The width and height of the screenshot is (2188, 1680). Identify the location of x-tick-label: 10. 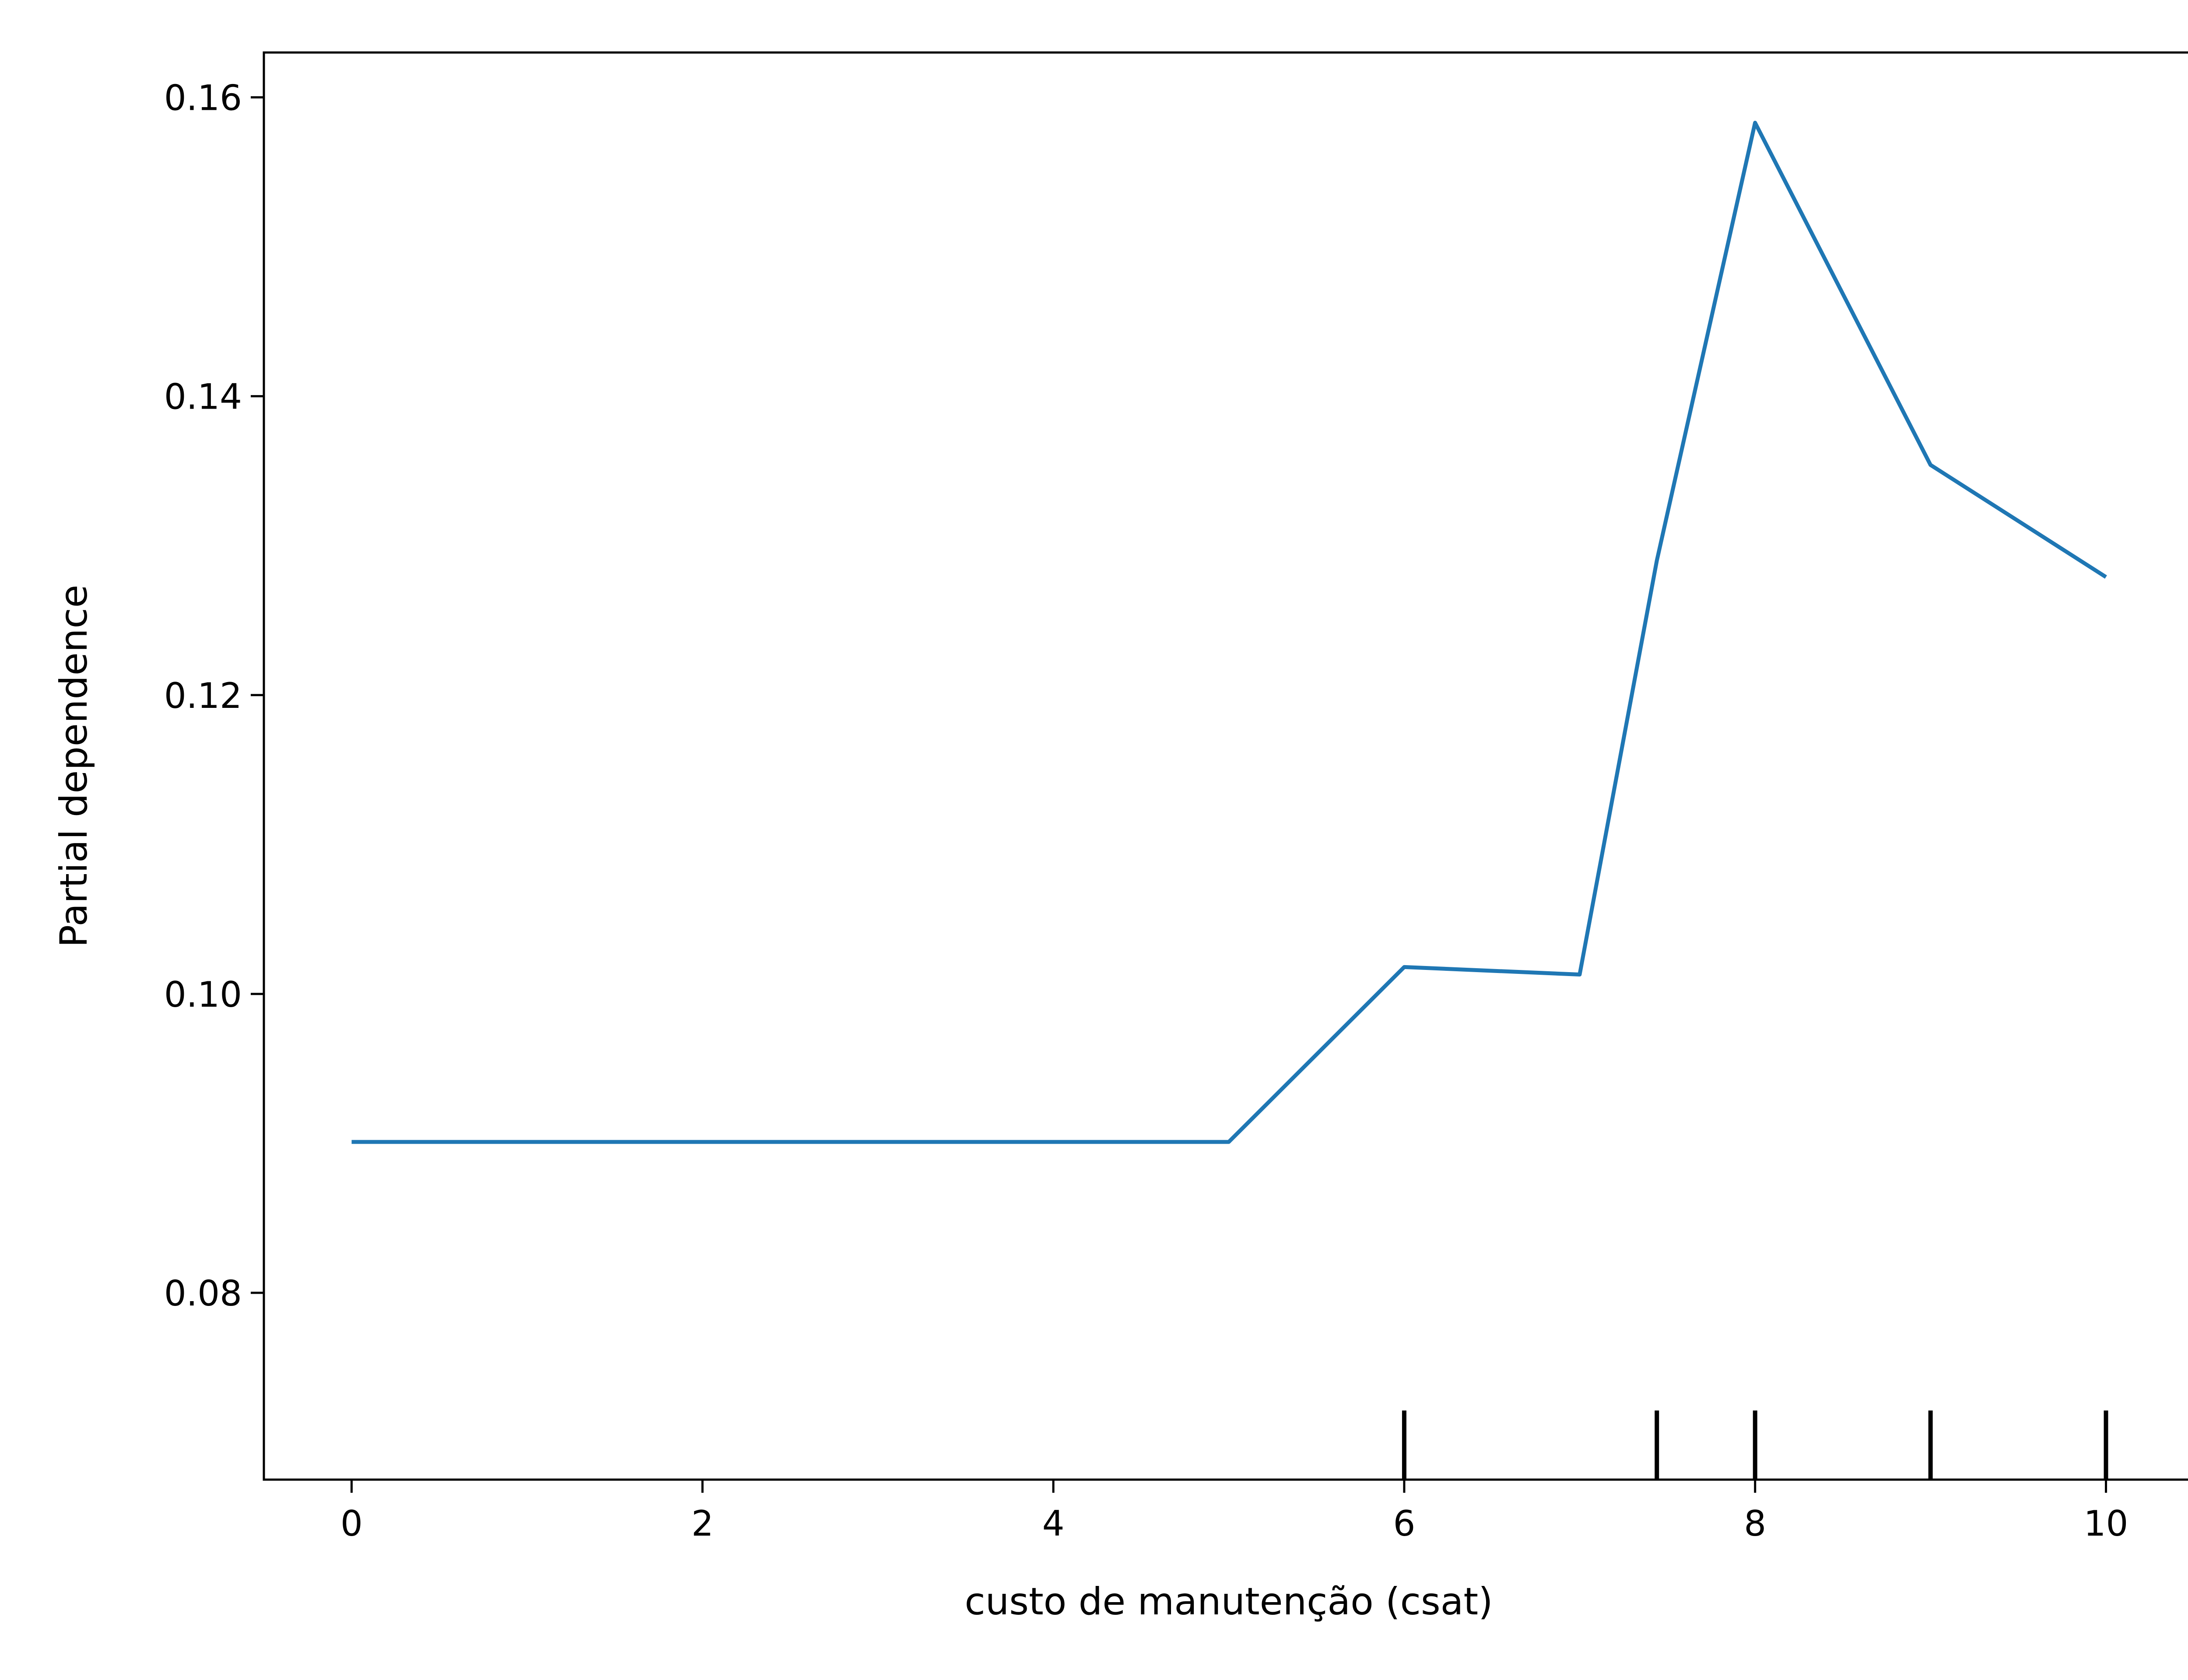
(2106, 1523).